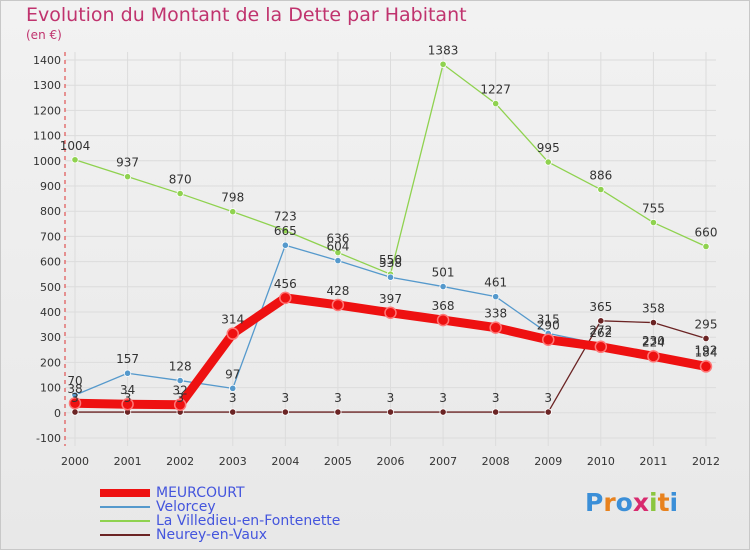  What do you see at coordinates (200, 493) in the screenshot?
I see `legend-label: MEURCOURT` at bounding box center [200, 493].